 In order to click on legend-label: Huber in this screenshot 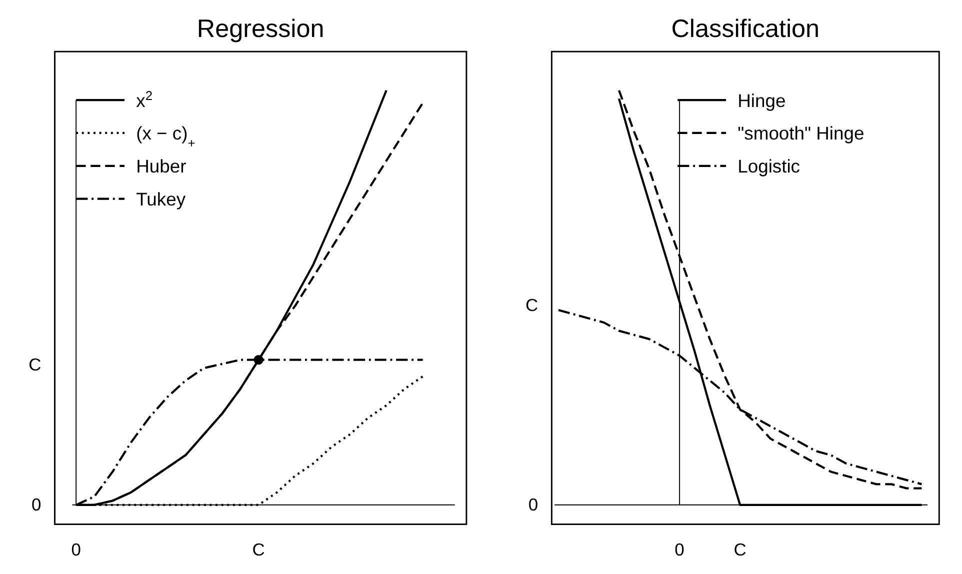, I will do `click(161, 166)`.